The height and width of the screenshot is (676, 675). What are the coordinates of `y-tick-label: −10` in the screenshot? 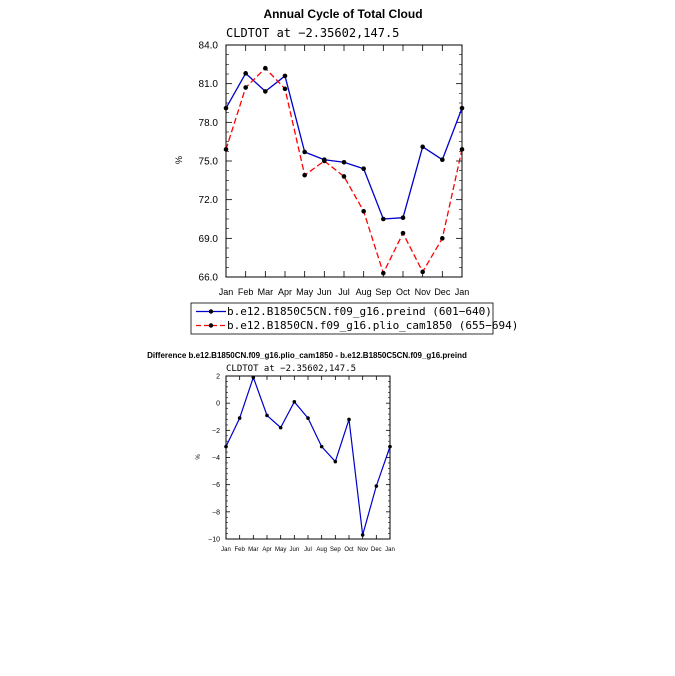 It's located at (214, 539).